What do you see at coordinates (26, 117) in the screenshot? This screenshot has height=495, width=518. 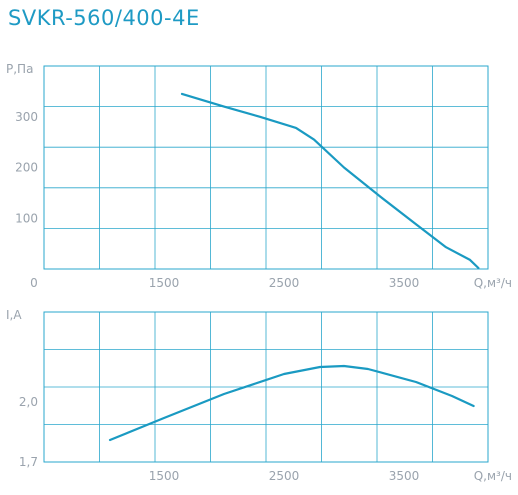 I see `pressure-y-tick-label: 300` at bounding box center [26, 117].